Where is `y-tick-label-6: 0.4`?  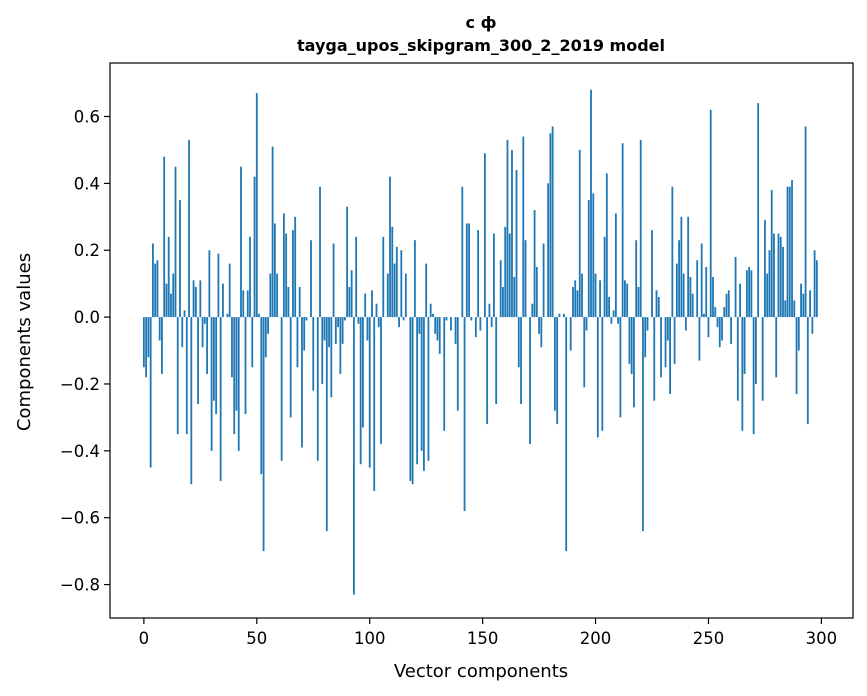 y-tick-label-6: 0.4 is located at coordinates (87, 183).